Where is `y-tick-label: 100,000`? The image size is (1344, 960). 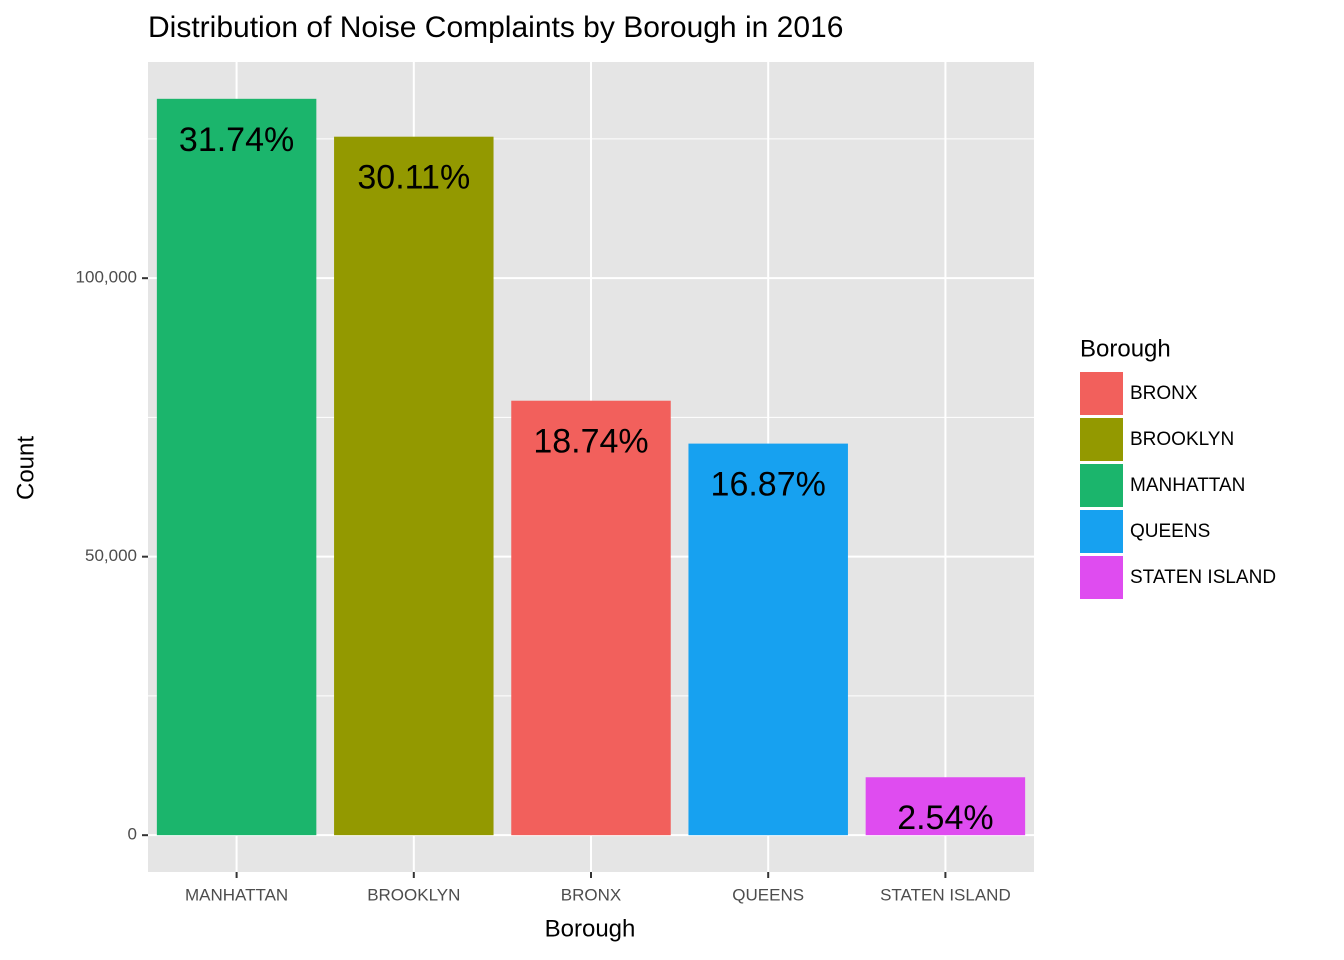
y-tick-label: 100,000 is located at coordinates (106, 277).